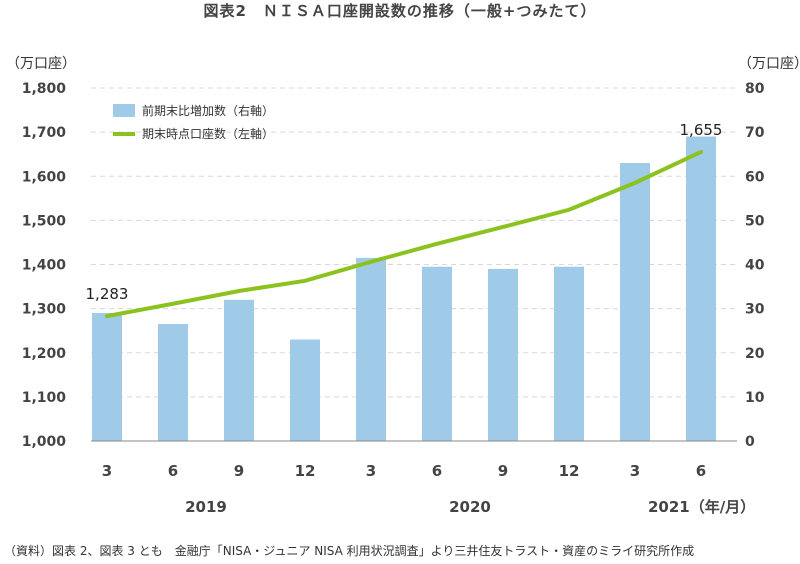 This screenshot has width=800, height=564. Describe the element at coordinates (755, 266) in the screenshot. I see `right-tick-label: 40` at that location.